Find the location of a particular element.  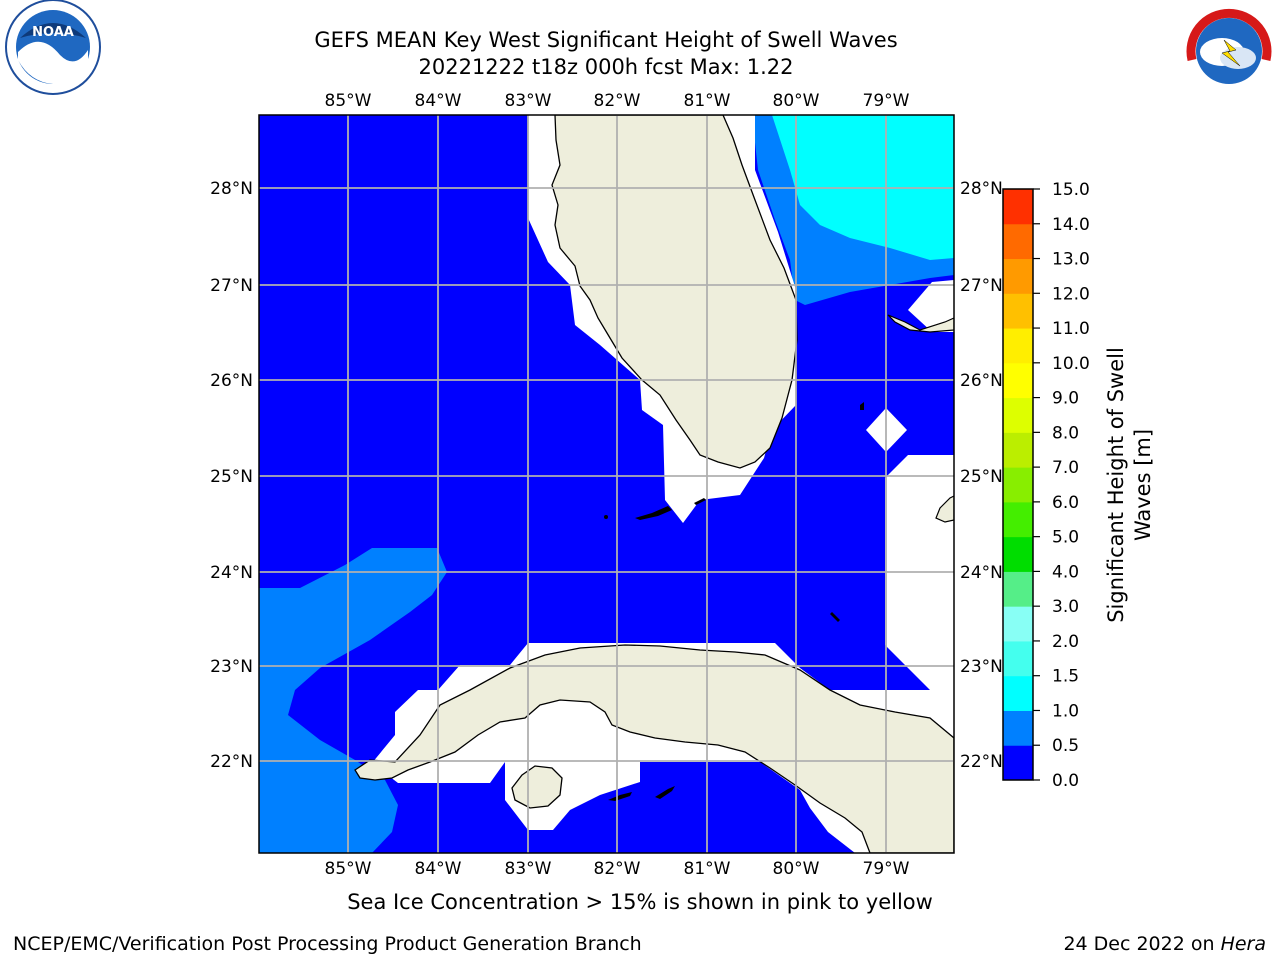

lat-label-left: 27°N is located at coordinates (231, 286).